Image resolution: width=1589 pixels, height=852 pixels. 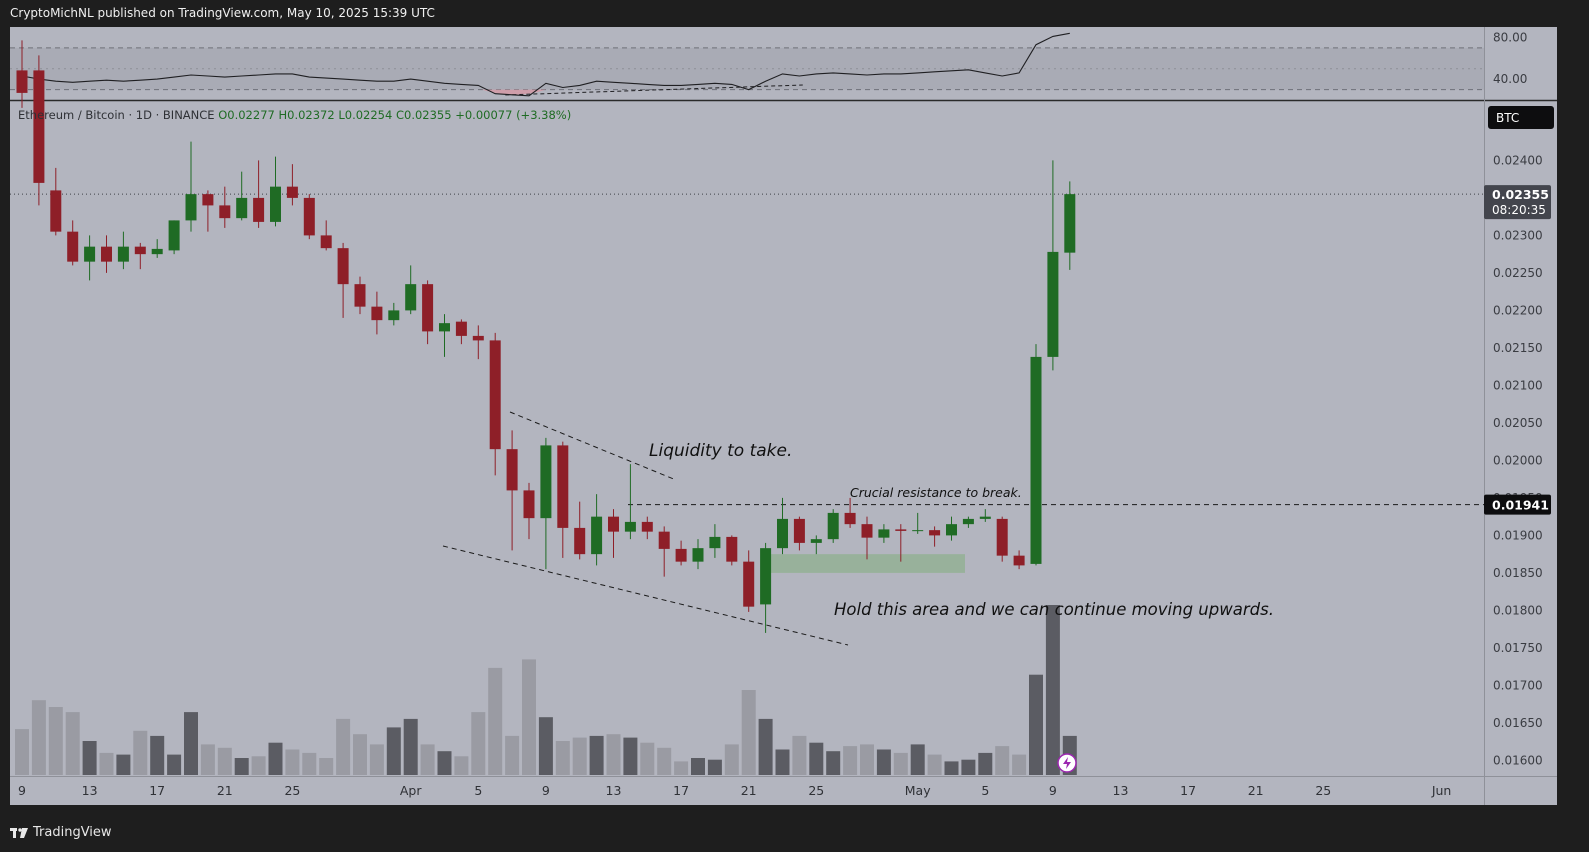 I want to click on legend-high: H0.02372, so click(x=308, y=115).